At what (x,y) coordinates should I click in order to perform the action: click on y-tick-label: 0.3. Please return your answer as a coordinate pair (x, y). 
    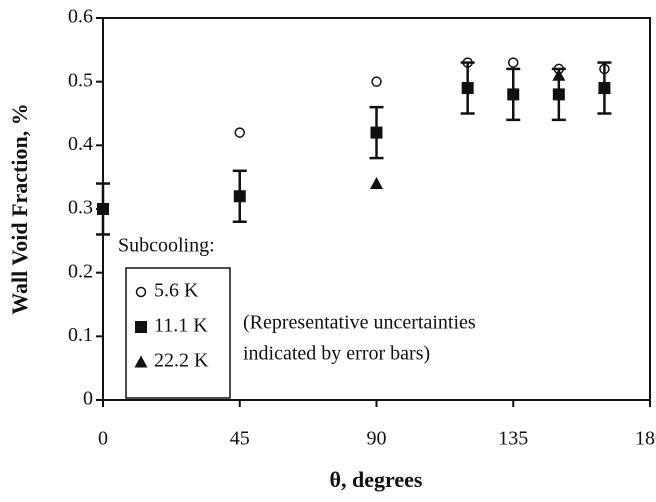
    Looking at the image, I should click on (80, 208).